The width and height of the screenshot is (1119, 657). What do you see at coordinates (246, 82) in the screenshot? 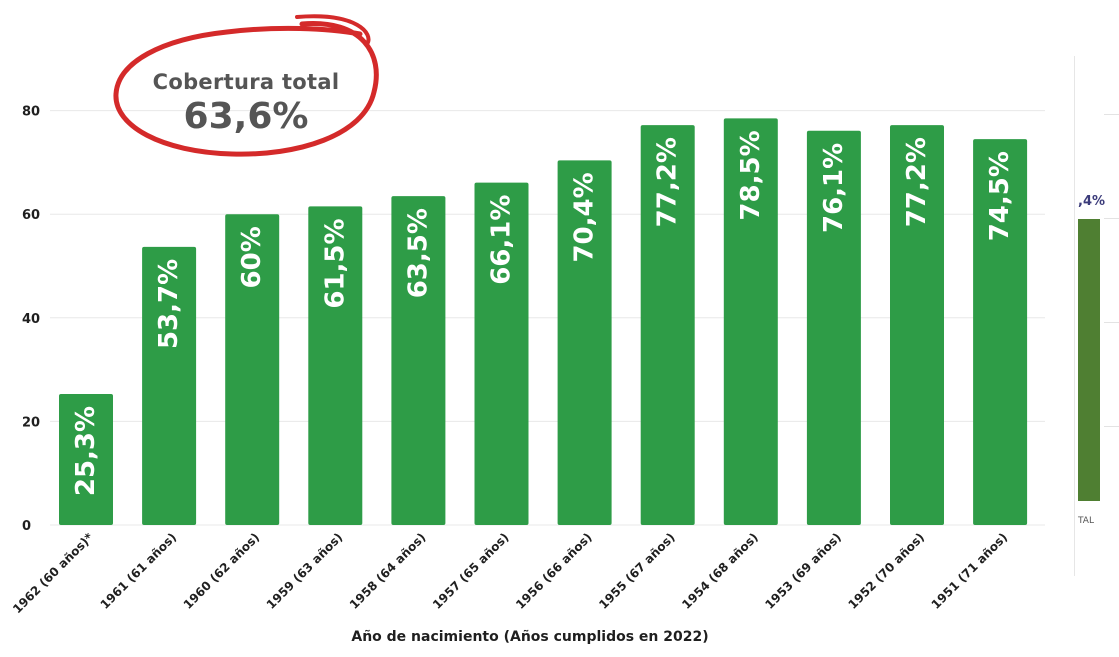
I see `callout-title: Cobertura total` at bounding box center [246, 82].